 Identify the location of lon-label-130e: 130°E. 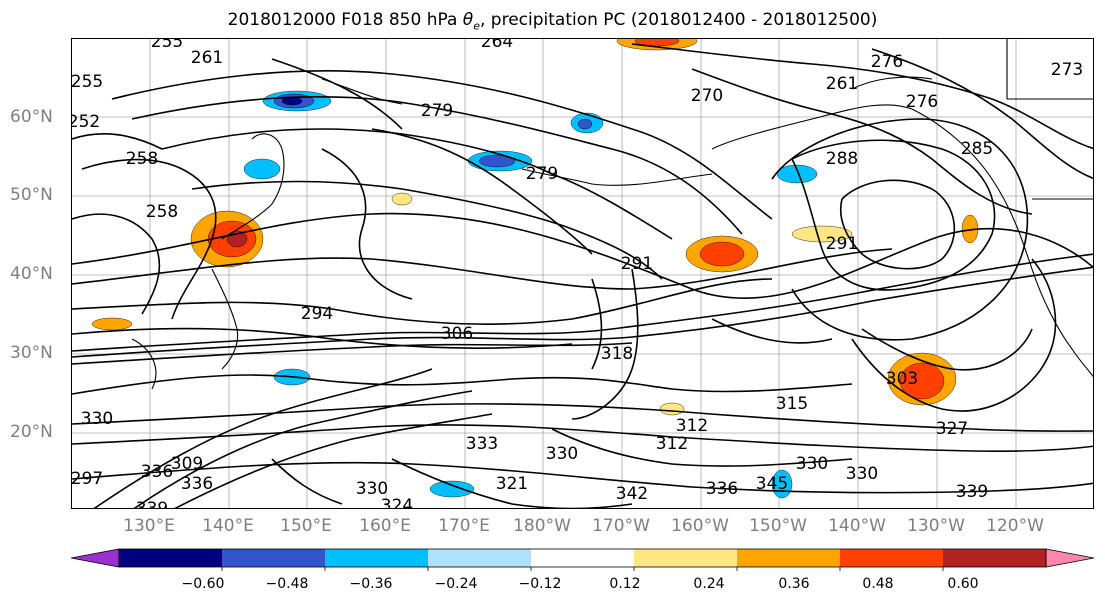
(149, 526).